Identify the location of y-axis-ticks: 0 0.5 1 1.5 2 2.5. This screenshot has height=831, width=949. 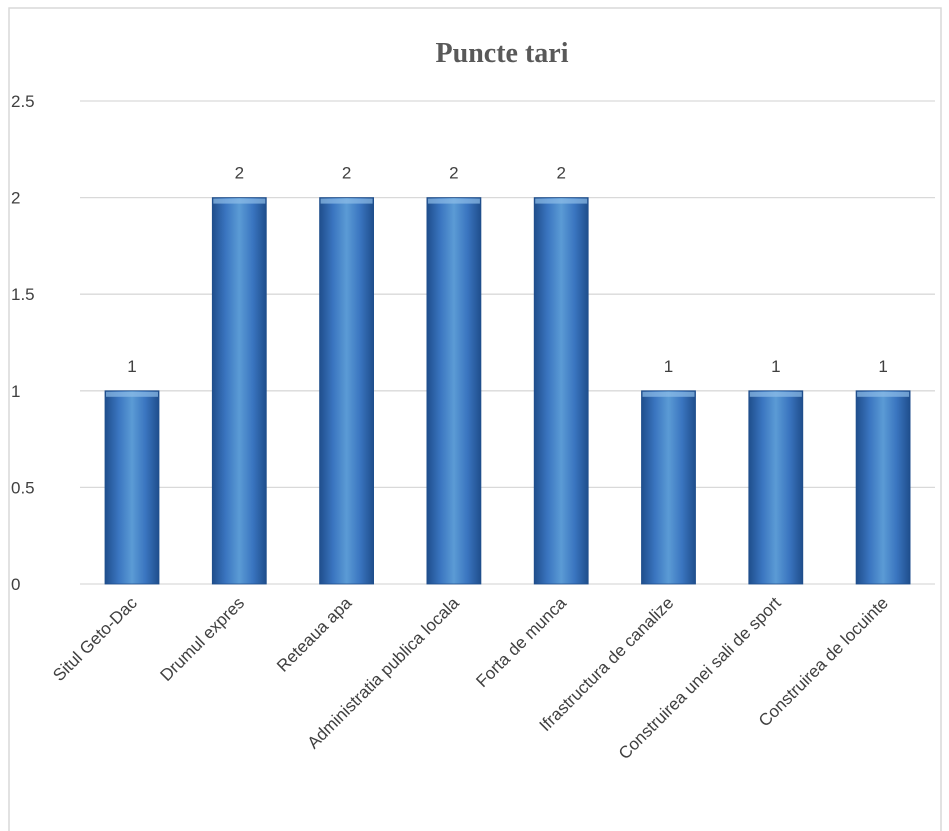
(23, 343).